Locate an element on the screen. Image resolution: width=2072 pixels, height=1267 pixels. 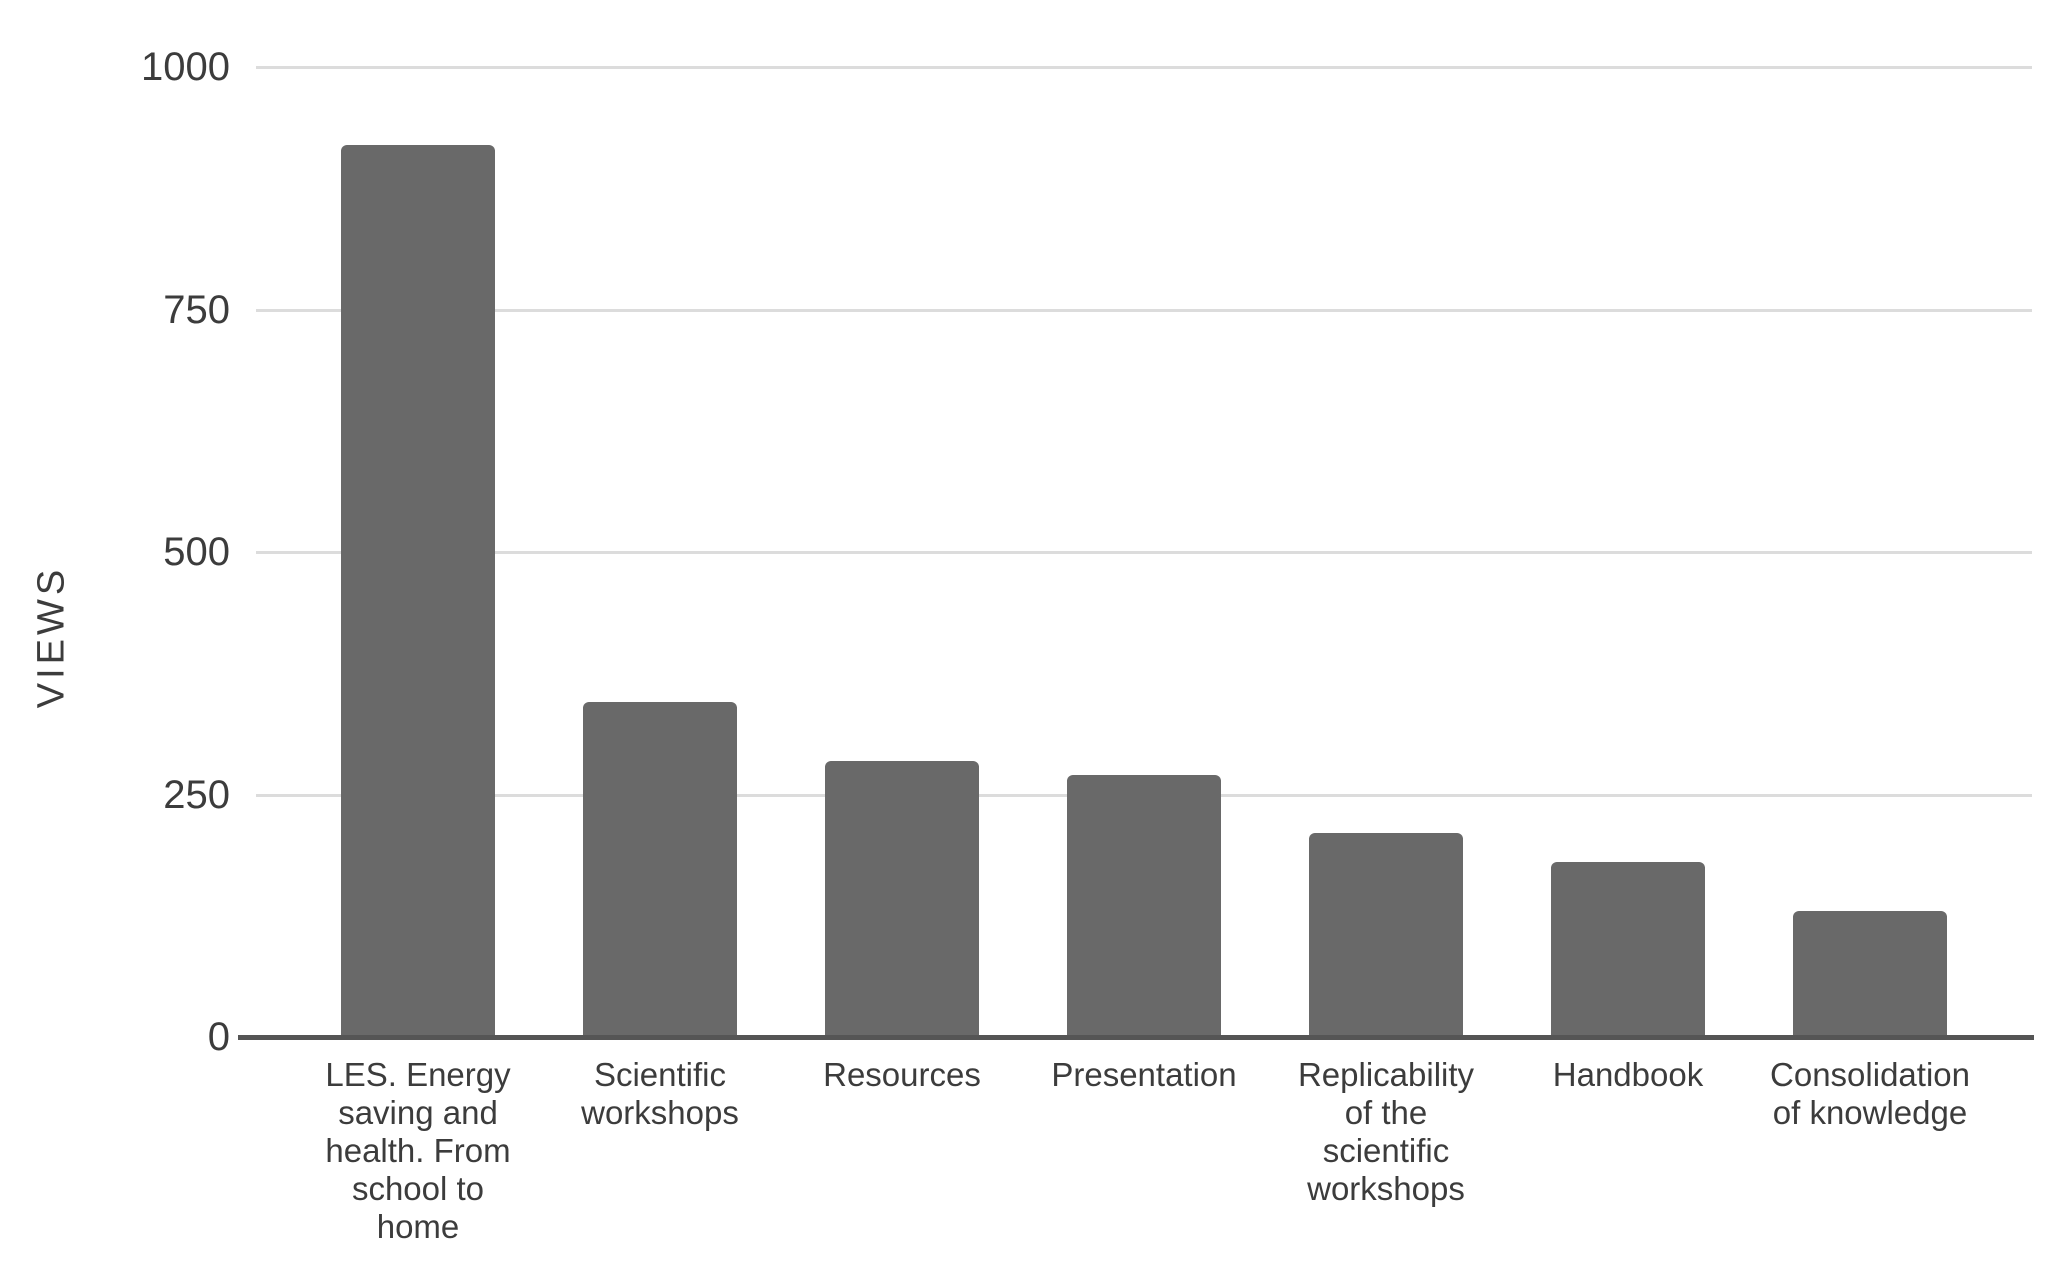
y-tick-label: 250 is located at coordinates (196, 794).